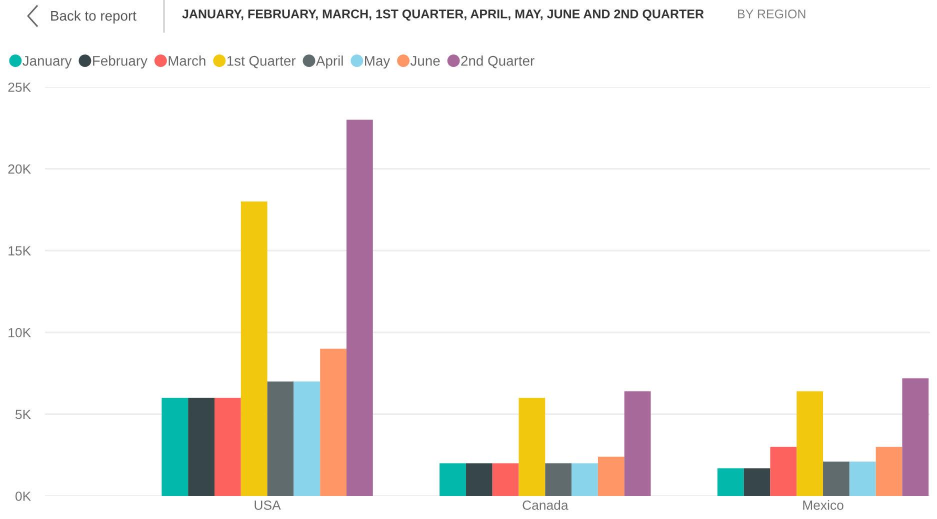  What do you see at coordinates (425, 61) in the screenshot?
I see `legend-label: June` at bounding box center [425, 61].